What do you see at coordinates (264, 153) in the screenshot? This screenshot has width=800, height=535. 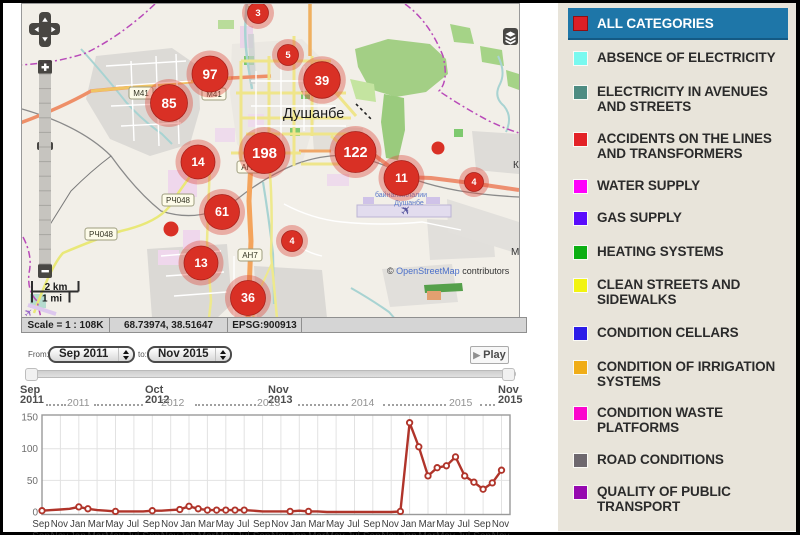 I see `svg-text: 198` at bounding box center [264, 153].